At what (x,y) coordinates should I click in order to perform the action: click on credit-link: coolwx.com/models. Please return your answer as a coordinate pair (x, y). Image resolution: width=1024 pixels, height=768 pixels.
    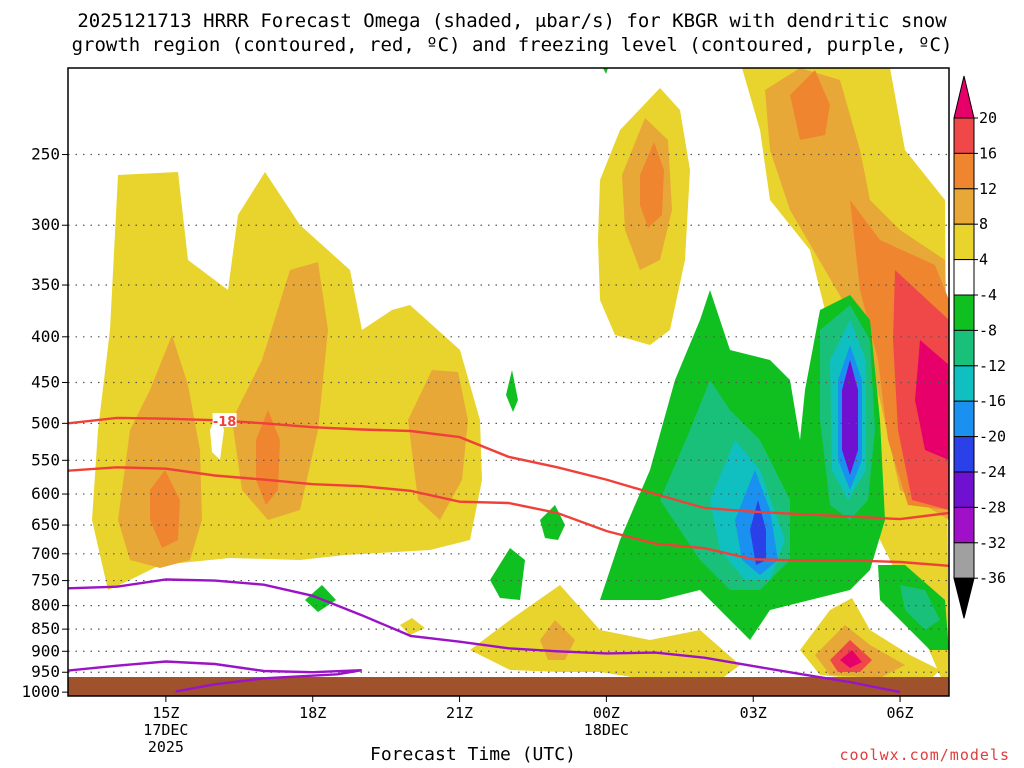
    Looking at the image, I should click on (924, 755).